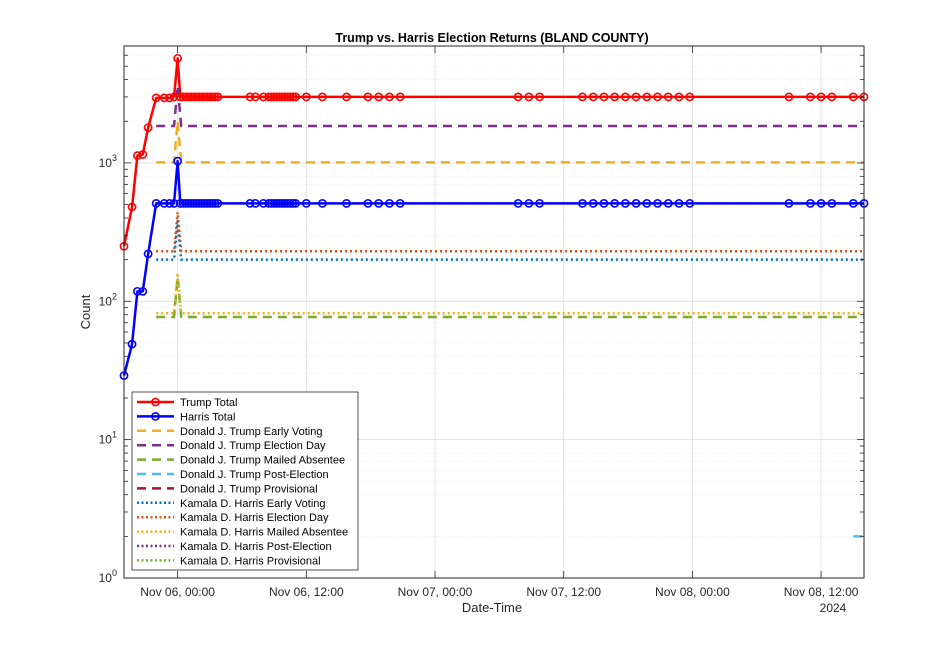 Image resolution: width=952 pixels, height=650 pixels. What do you see at coordinates (833, 608) in the screenshot?
I see `x-year-label: 2024` at bounding box center [833, 608].